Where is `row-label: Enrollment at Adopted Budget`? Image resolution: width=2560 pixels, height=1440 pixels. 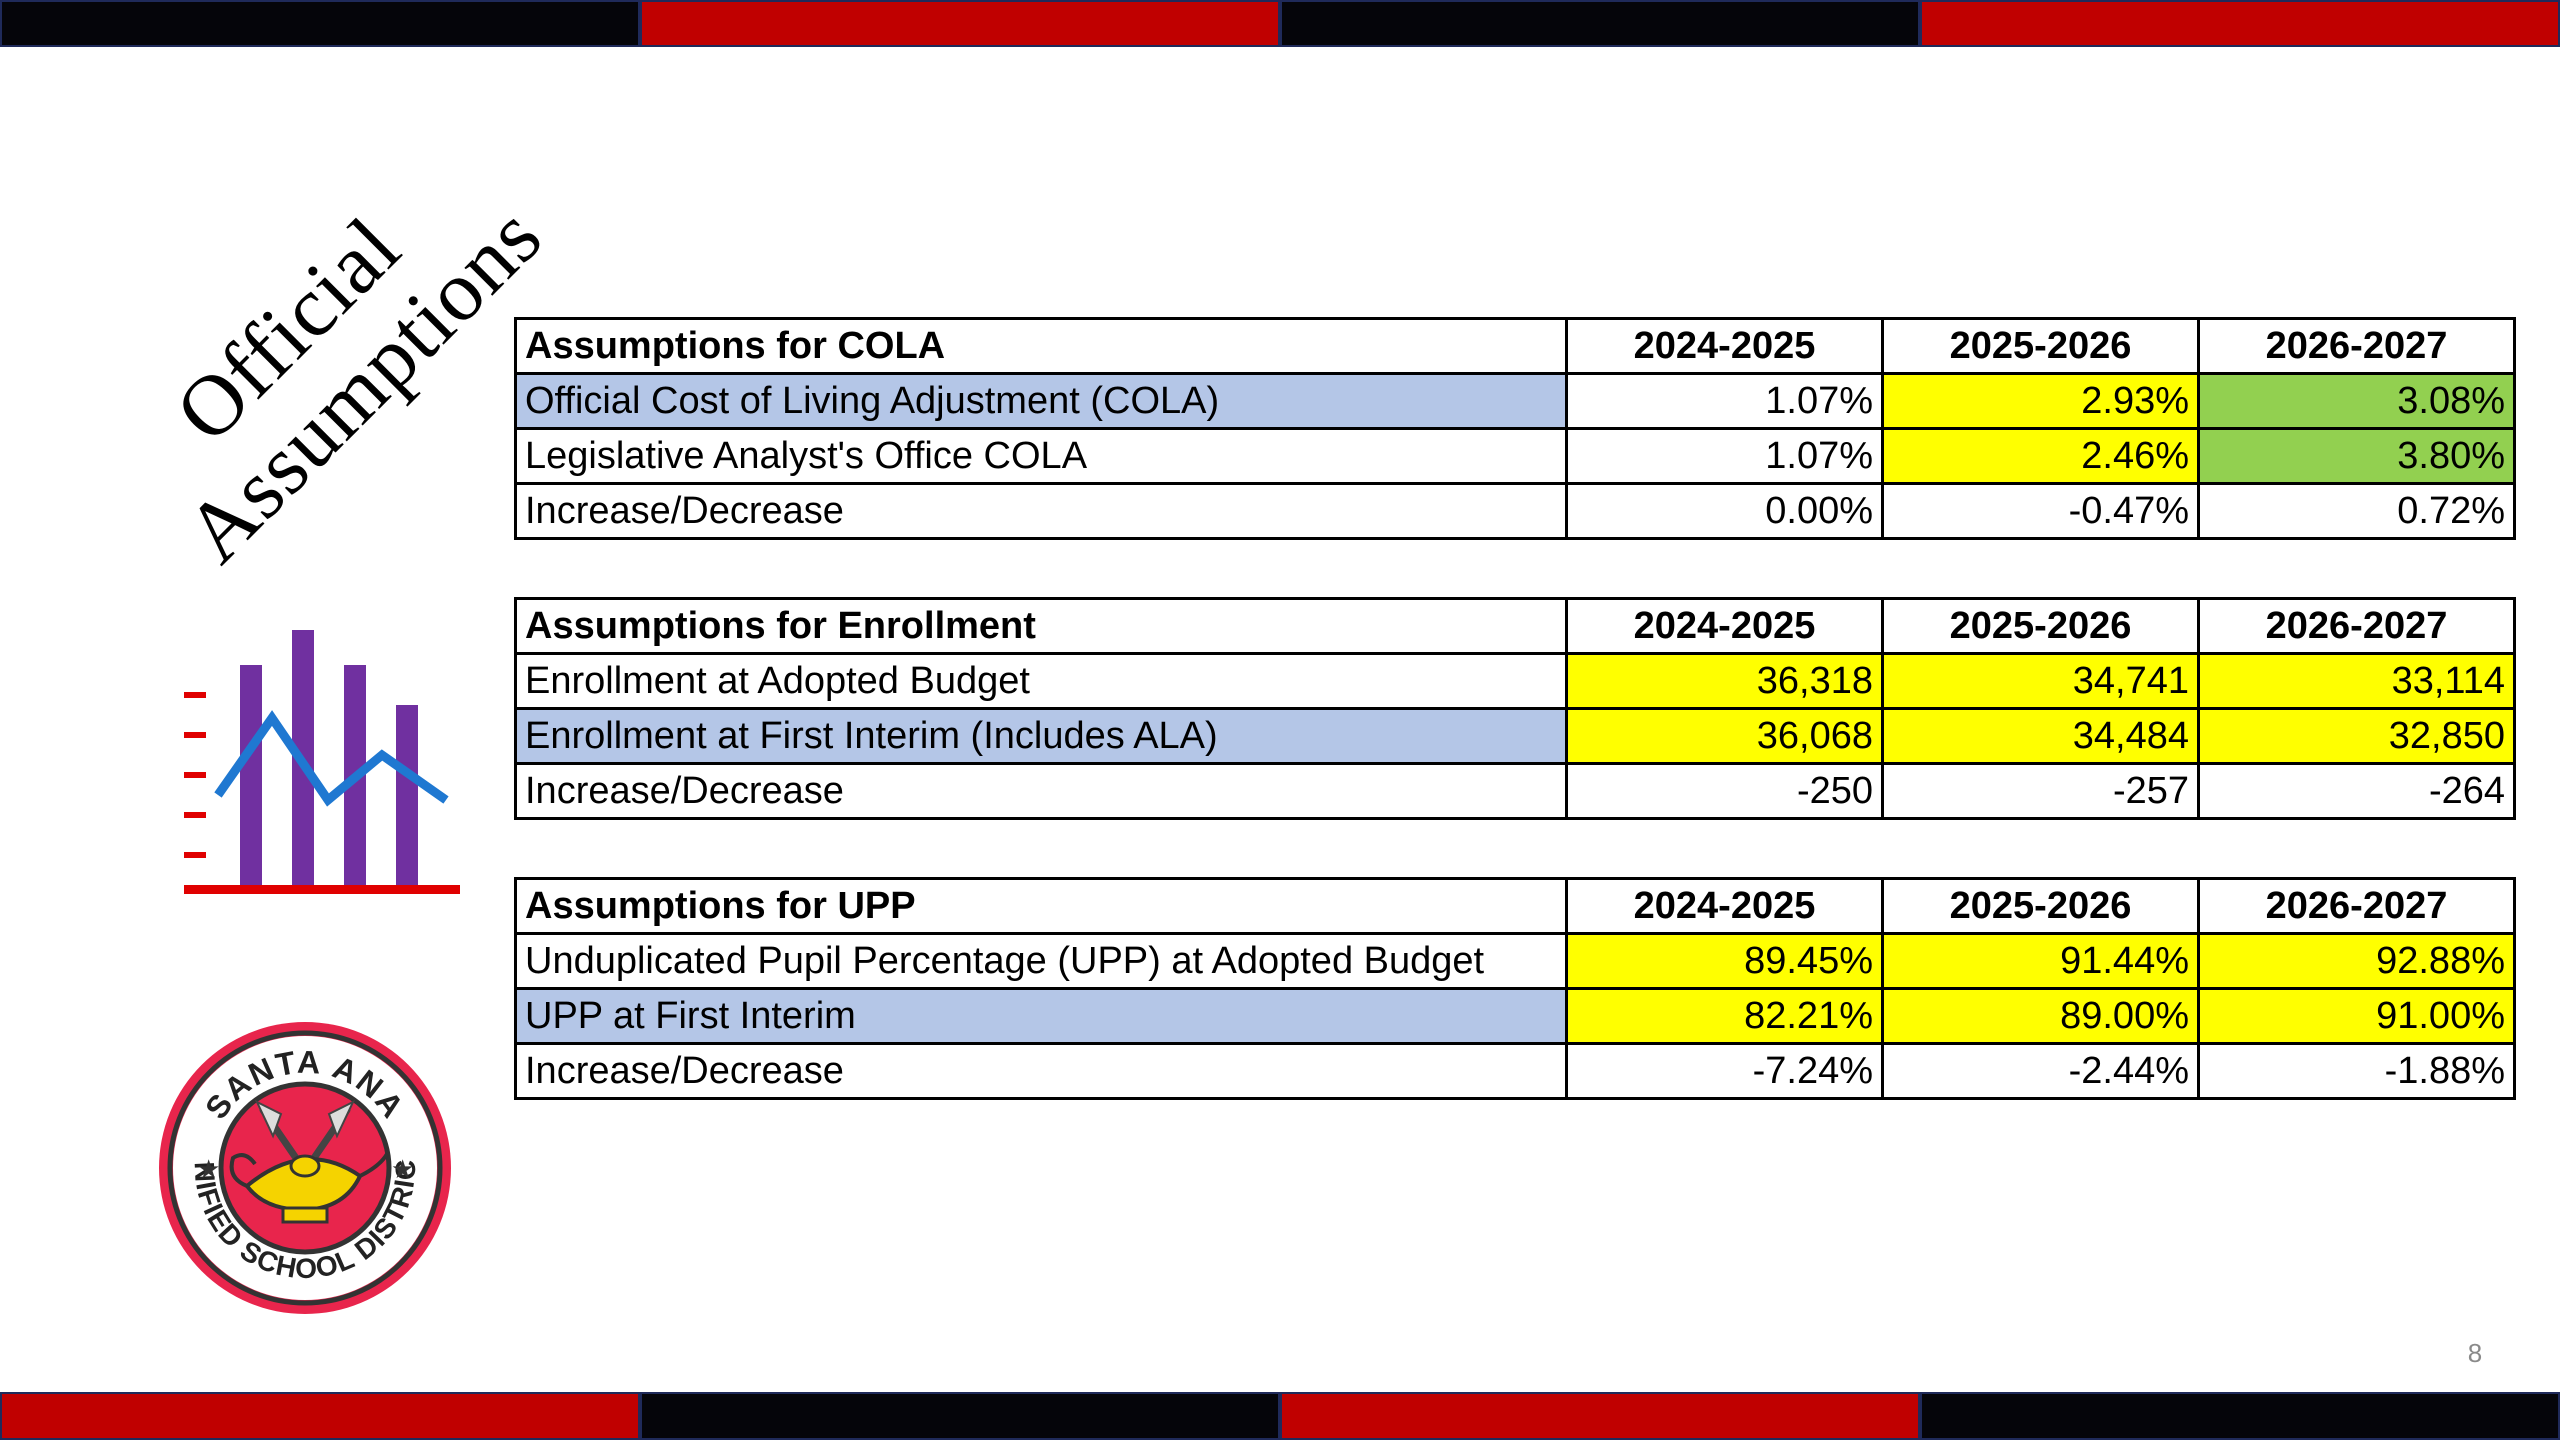
row-label: Enrollment at Adopted Budget is located at coordinates (1041, 681).